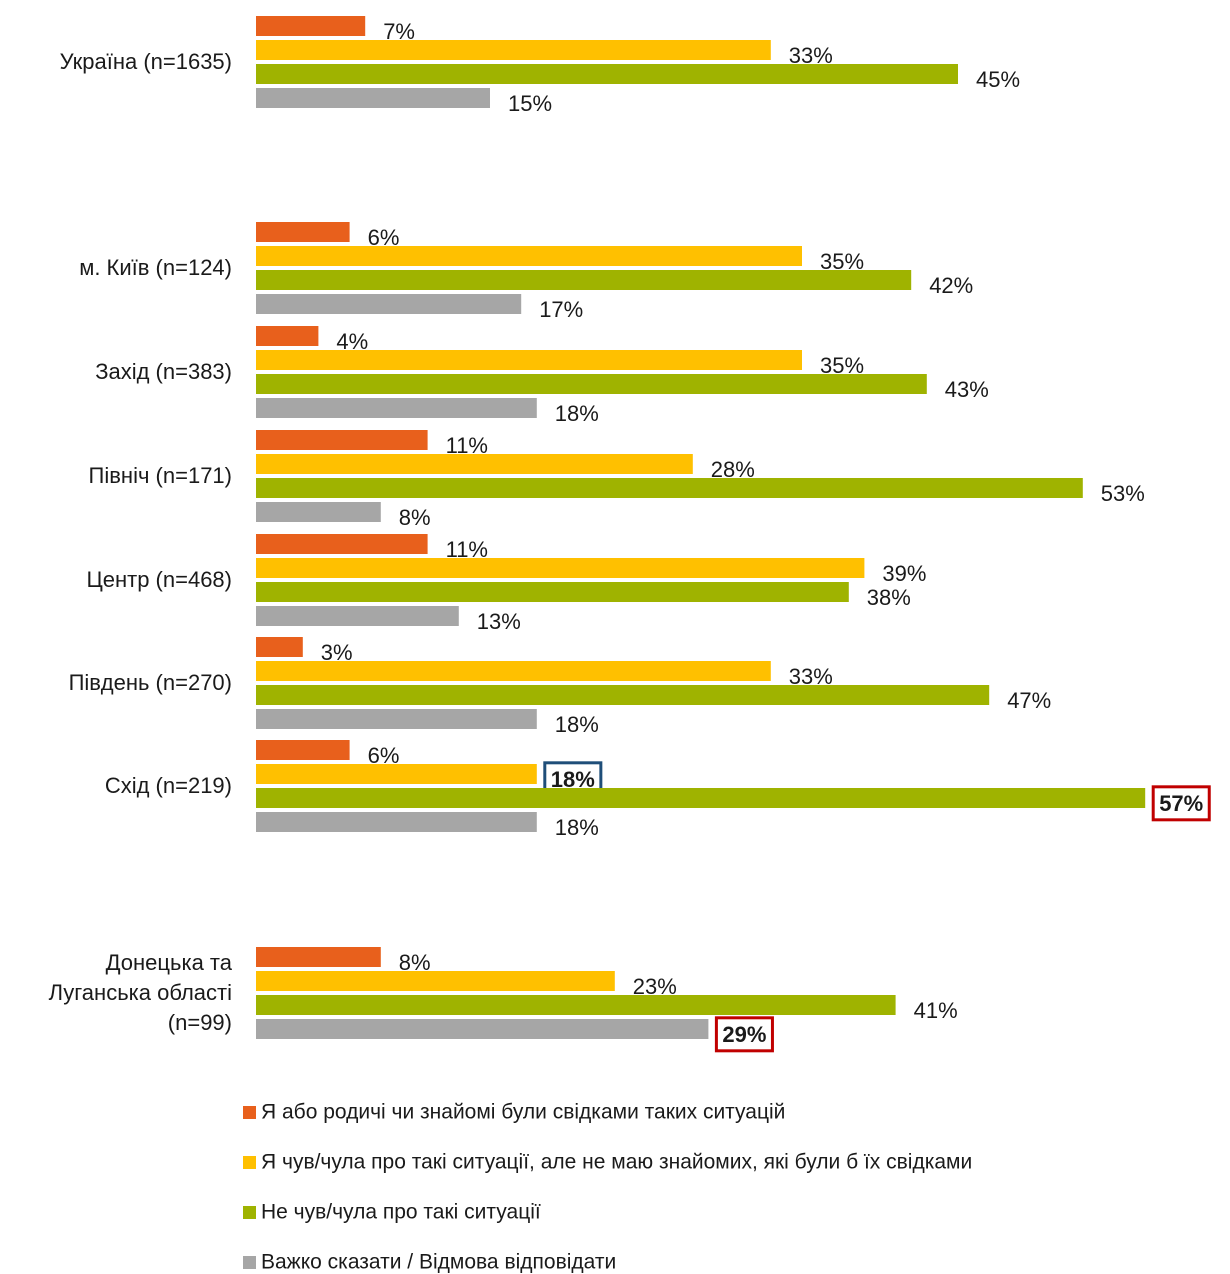  Describe the element at coordinates (399, 31) in the screenshot. I see `value-label: 7%` at that location.